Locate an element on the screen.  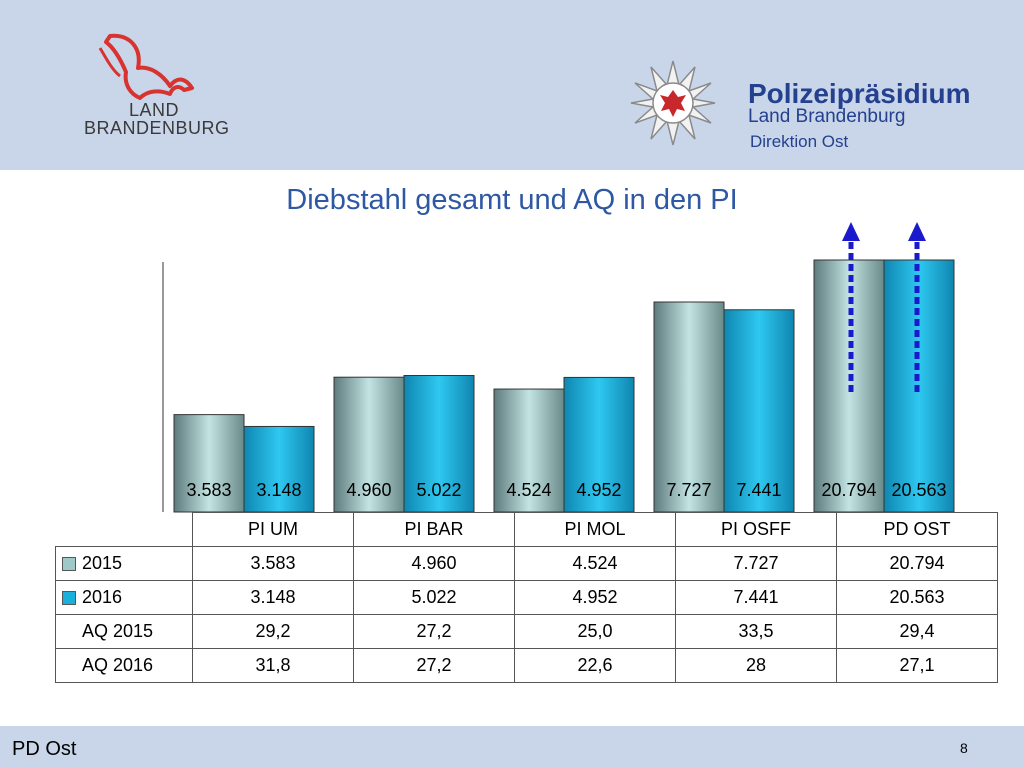
data-label-2016-1: 5.022 is located at coordinates (438, 490).